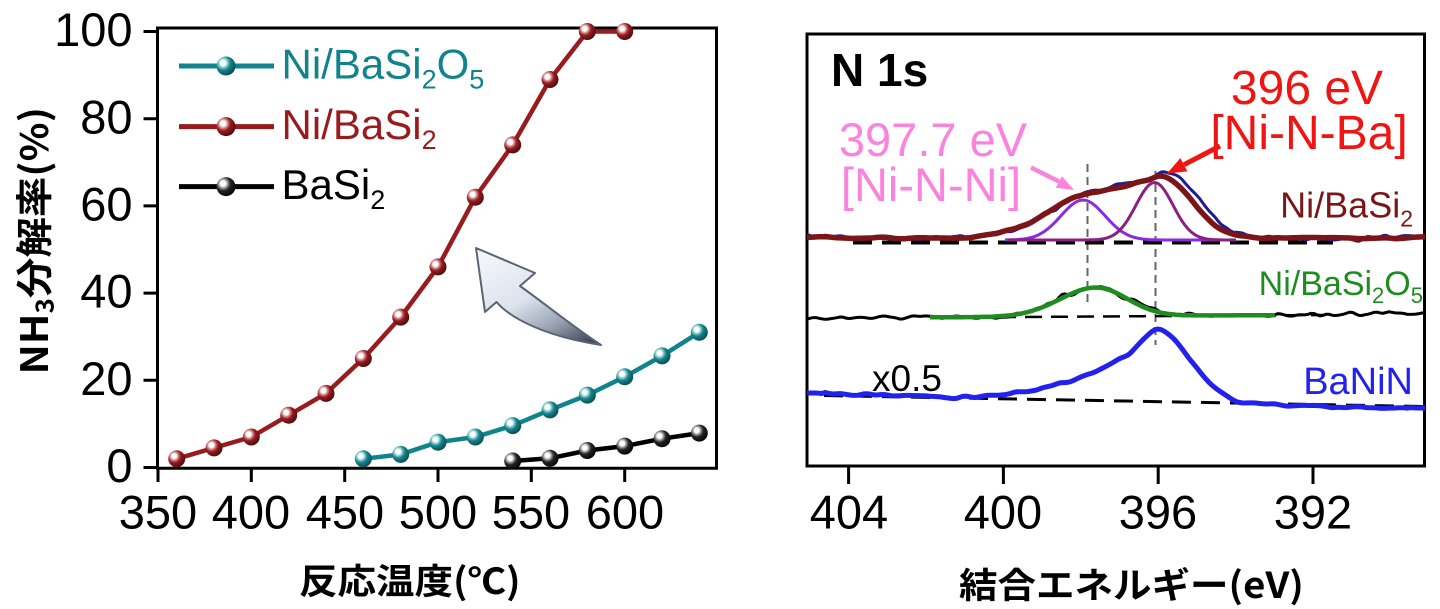 The width and height of the screenshot is (1440, 609). I want to click on svg-text: BaSi2, so click(334, 188).